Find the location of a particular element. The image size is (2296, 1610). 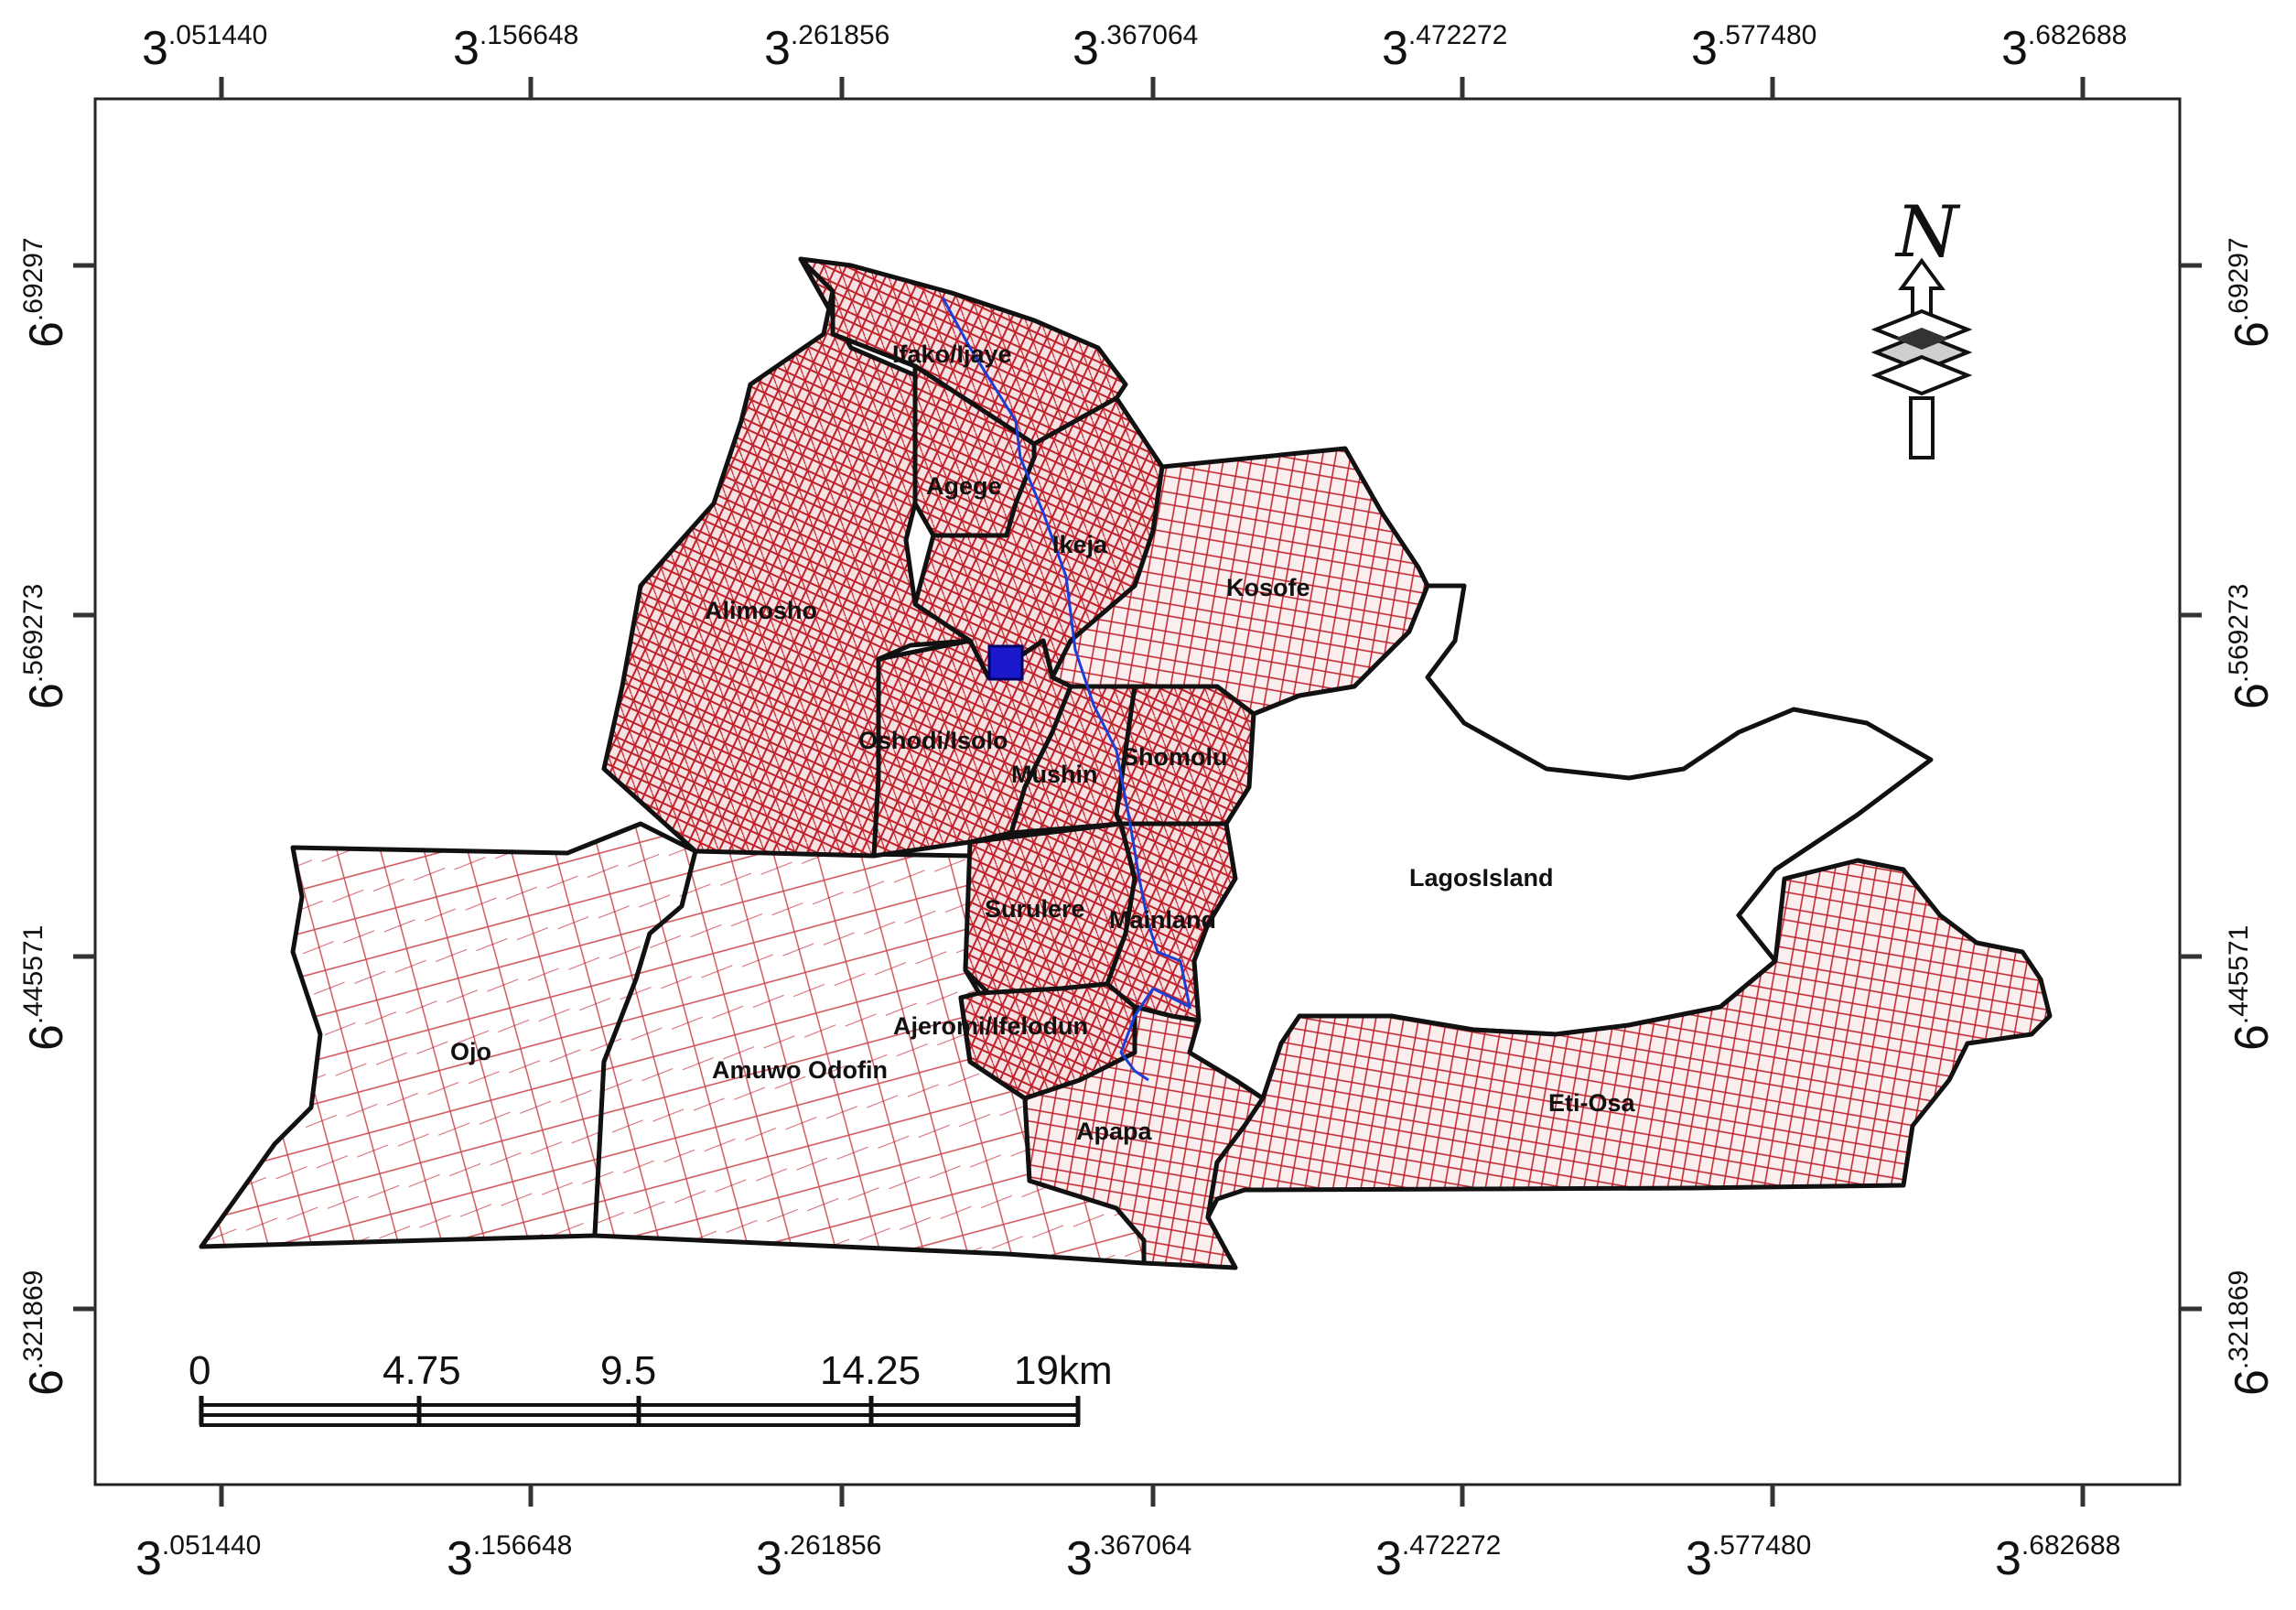

lon-bottom-1: 3.051440 is located at coordinates (198, 1557).